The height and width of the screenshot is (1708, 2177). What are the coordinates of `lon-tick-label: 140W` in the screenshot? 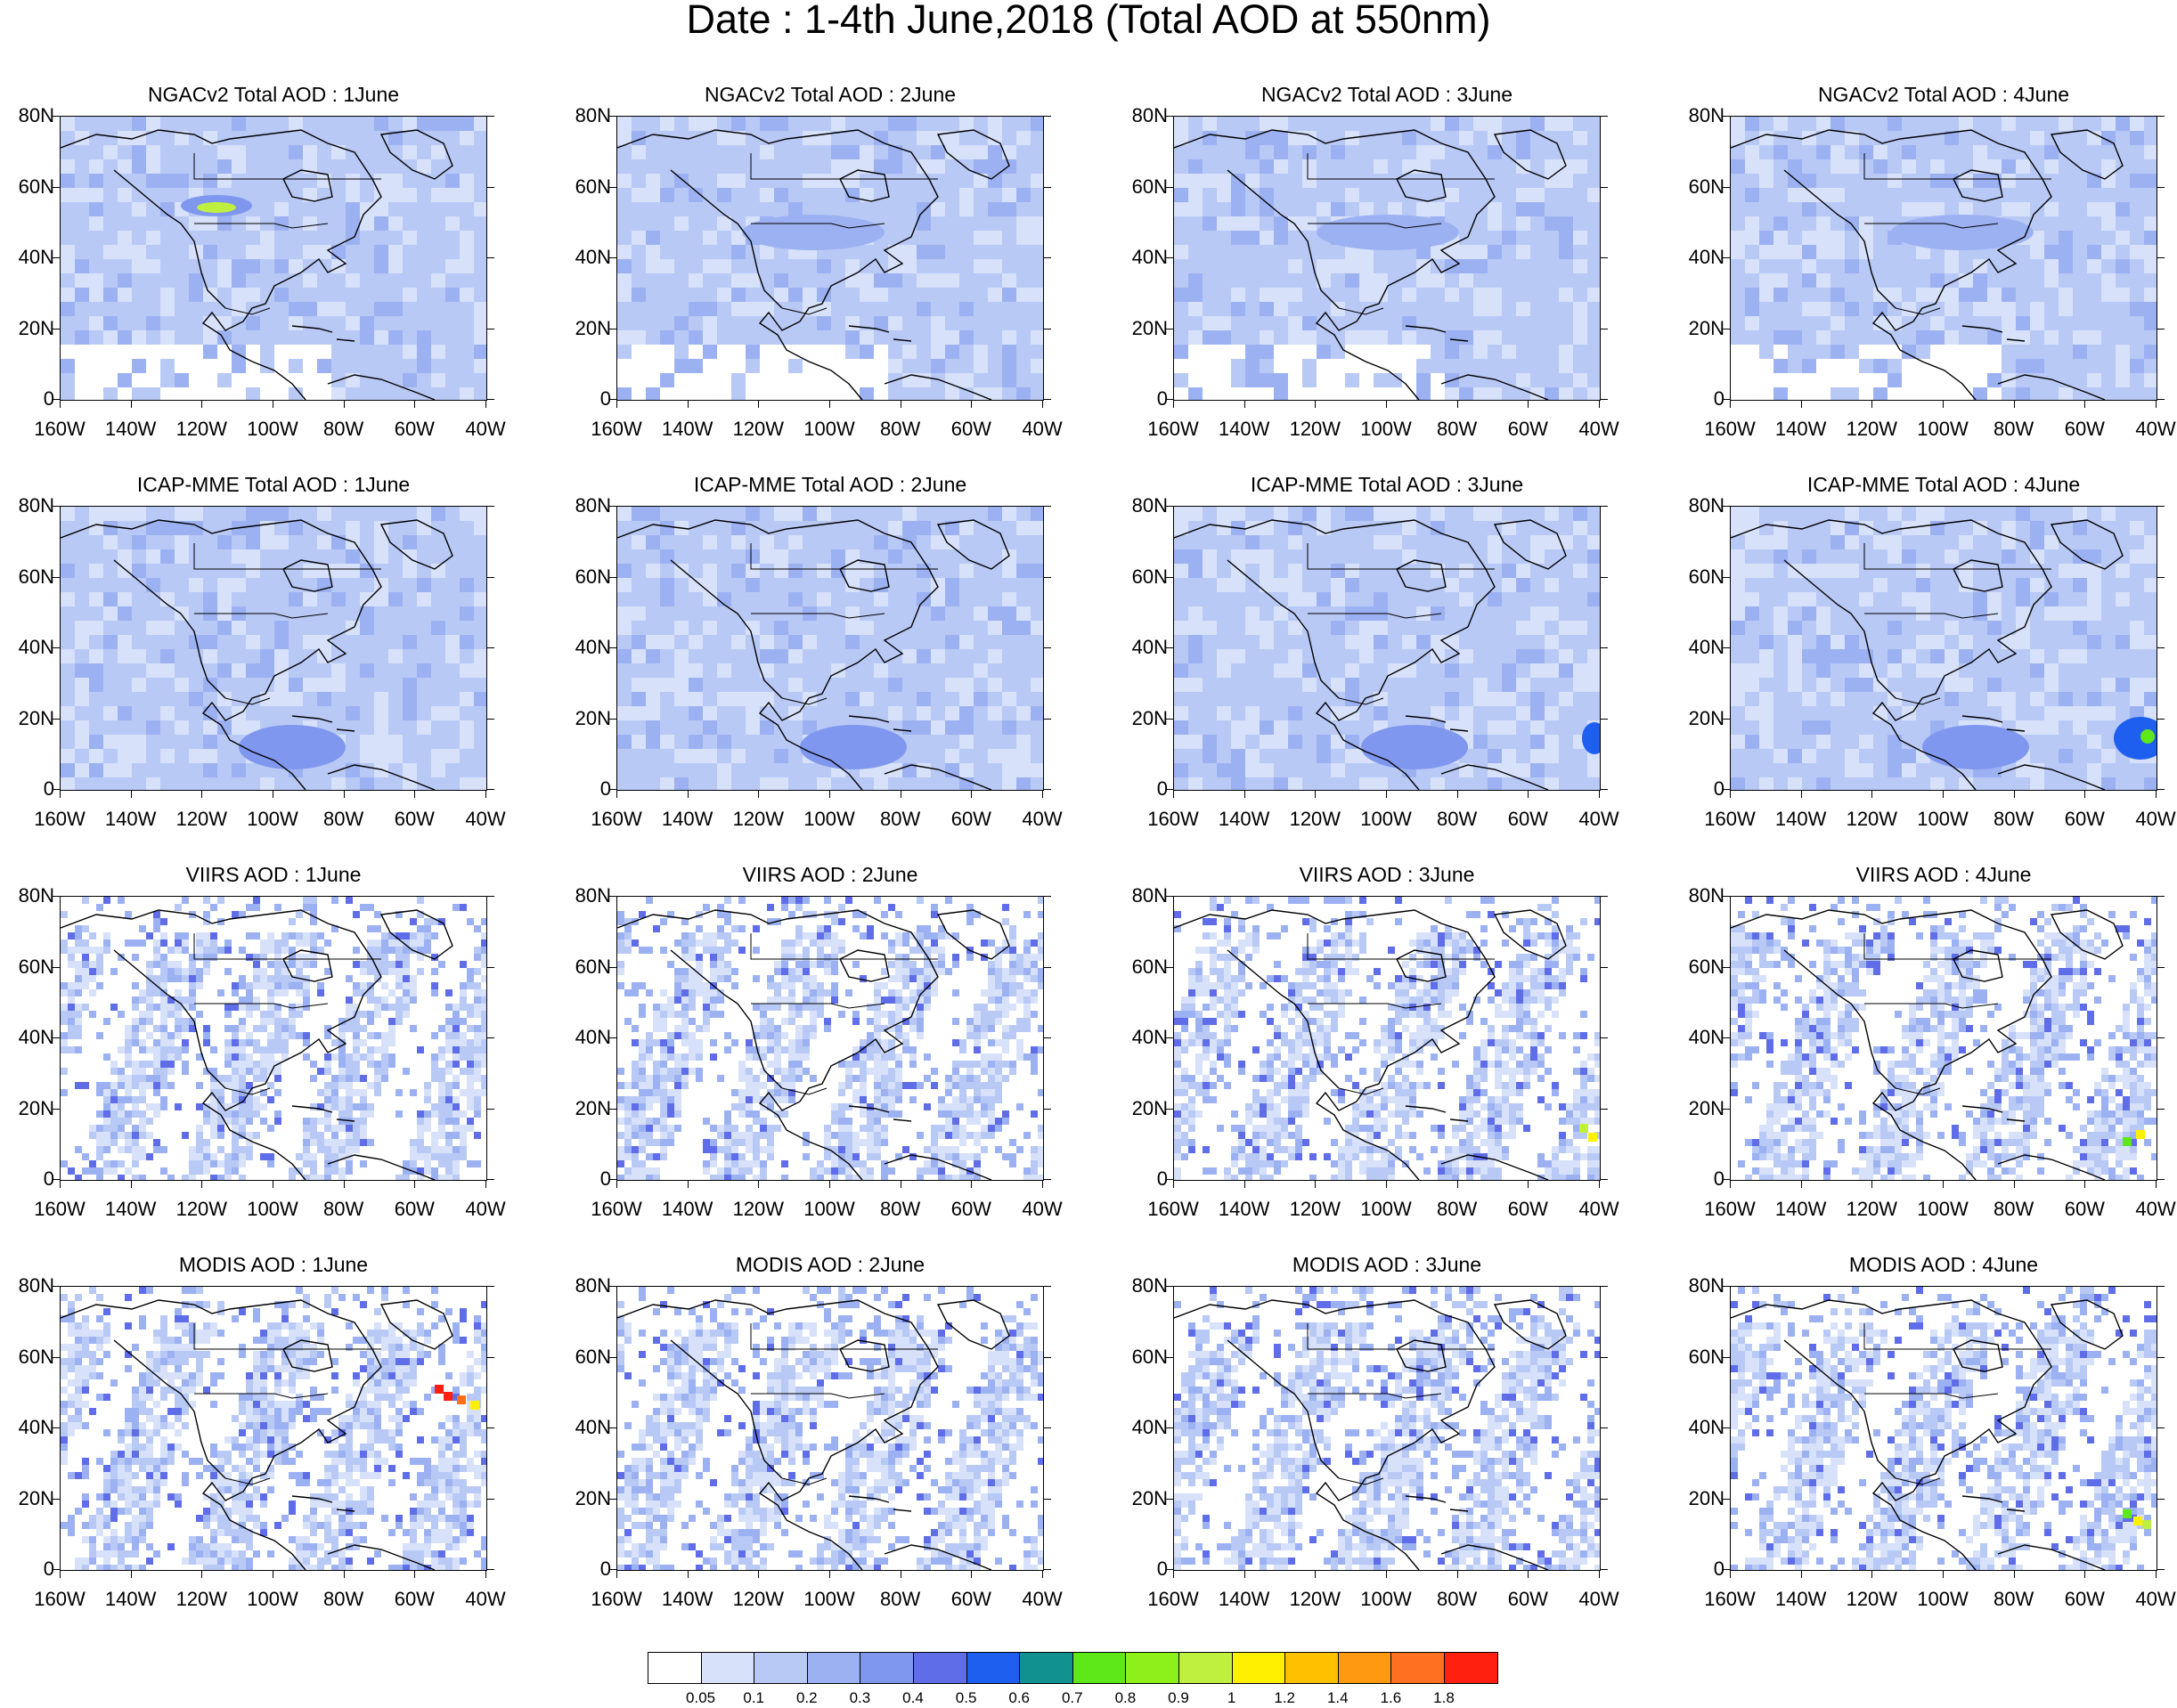 It's located at (1244, 819).